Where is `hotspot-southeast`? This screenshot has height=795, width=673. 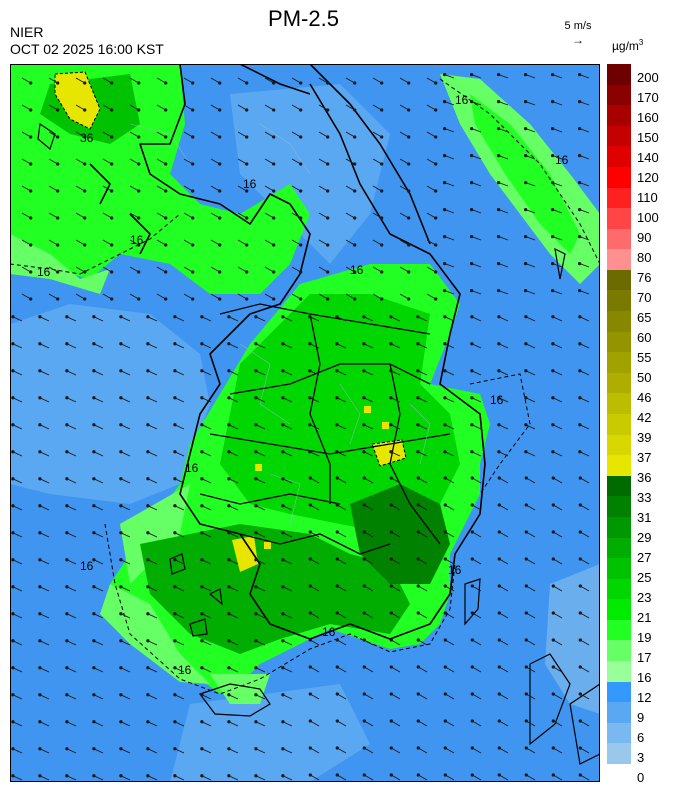 hotspot-southeast is located at coordinates (389, 453).